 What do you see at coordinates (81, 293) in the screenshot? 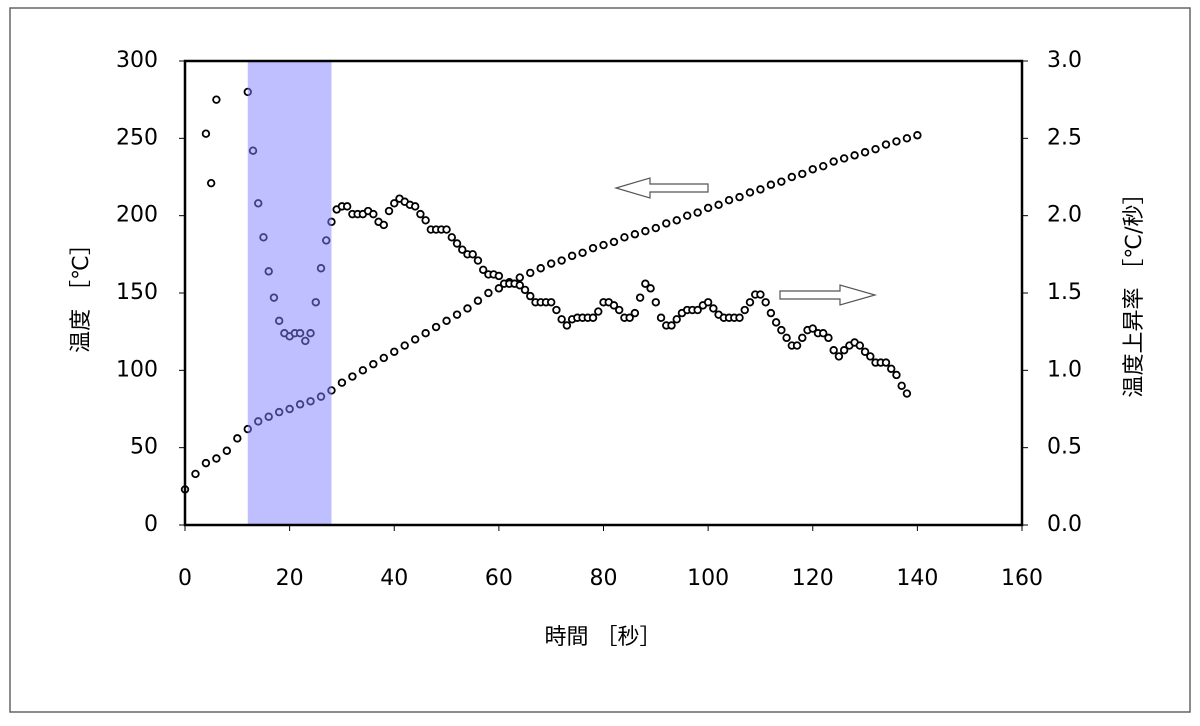
I see `y-axis-title: 温度 ［℃］` at bounding box center [81, 293].